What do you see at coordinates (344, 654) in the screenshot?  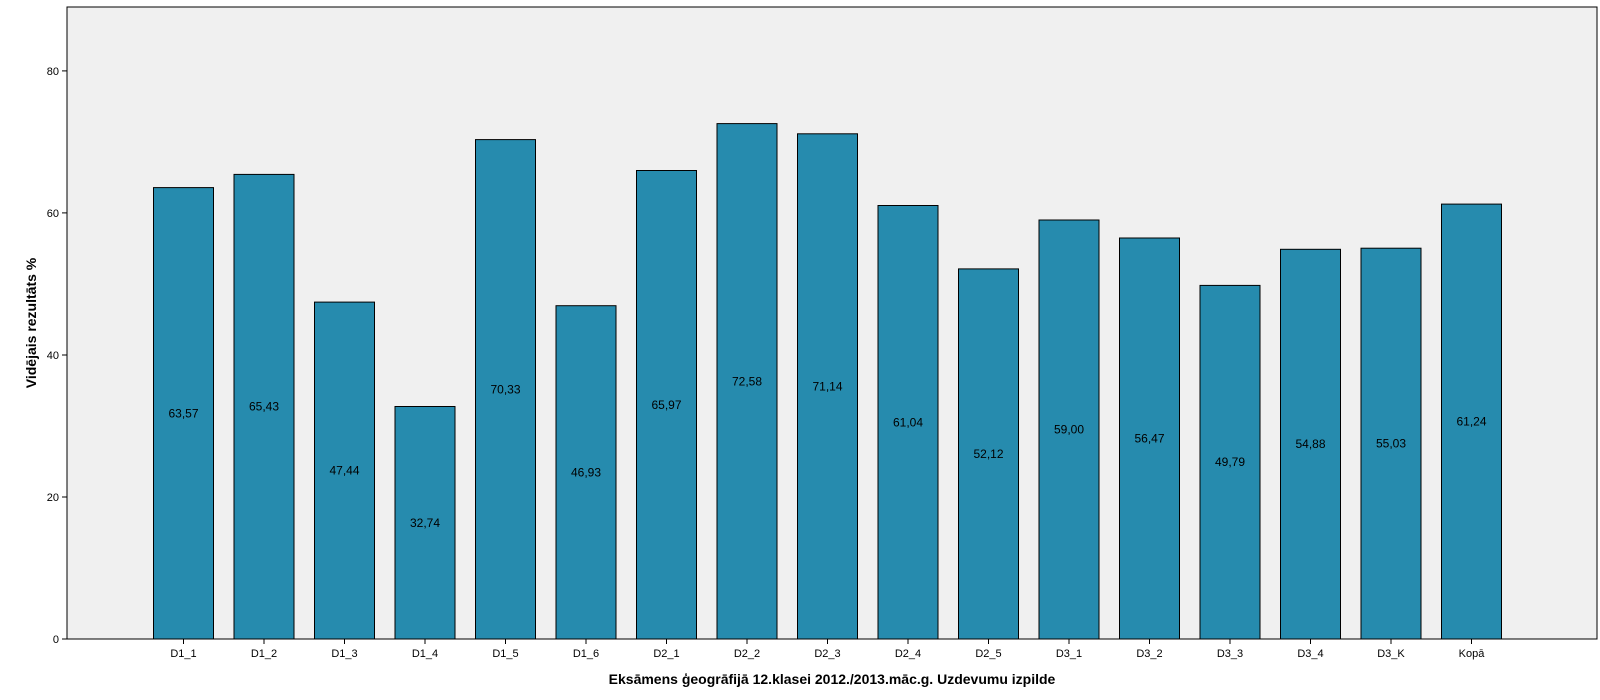 I see `x-tick-label-D1_3: D1_3` at bounding box center [344, 654].